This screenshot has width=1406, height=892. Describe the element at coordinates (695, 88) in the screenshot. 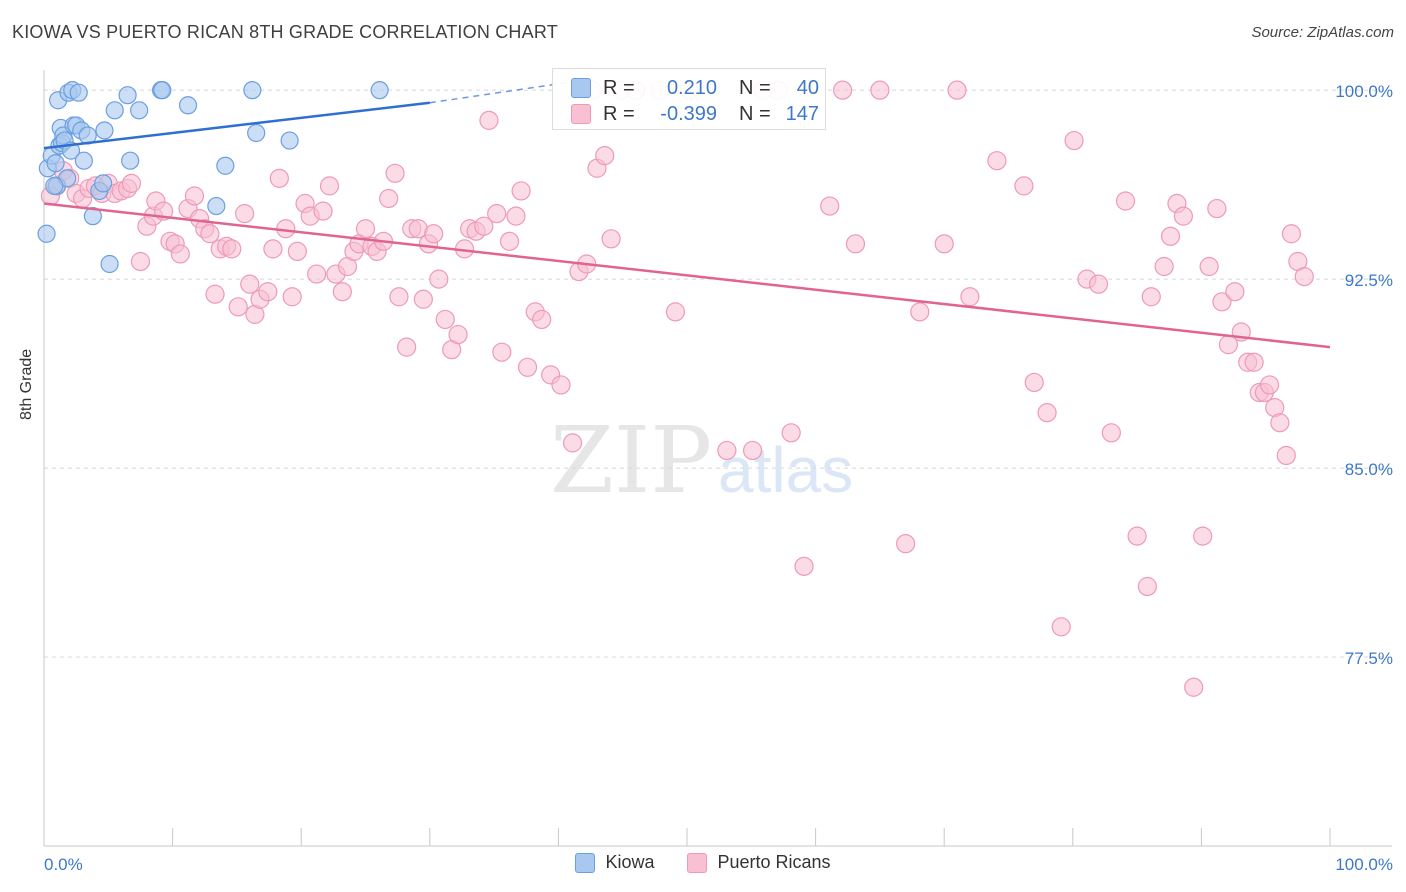

I see `stats-row-kiowa: R = 0.210 N = 40` at that location.